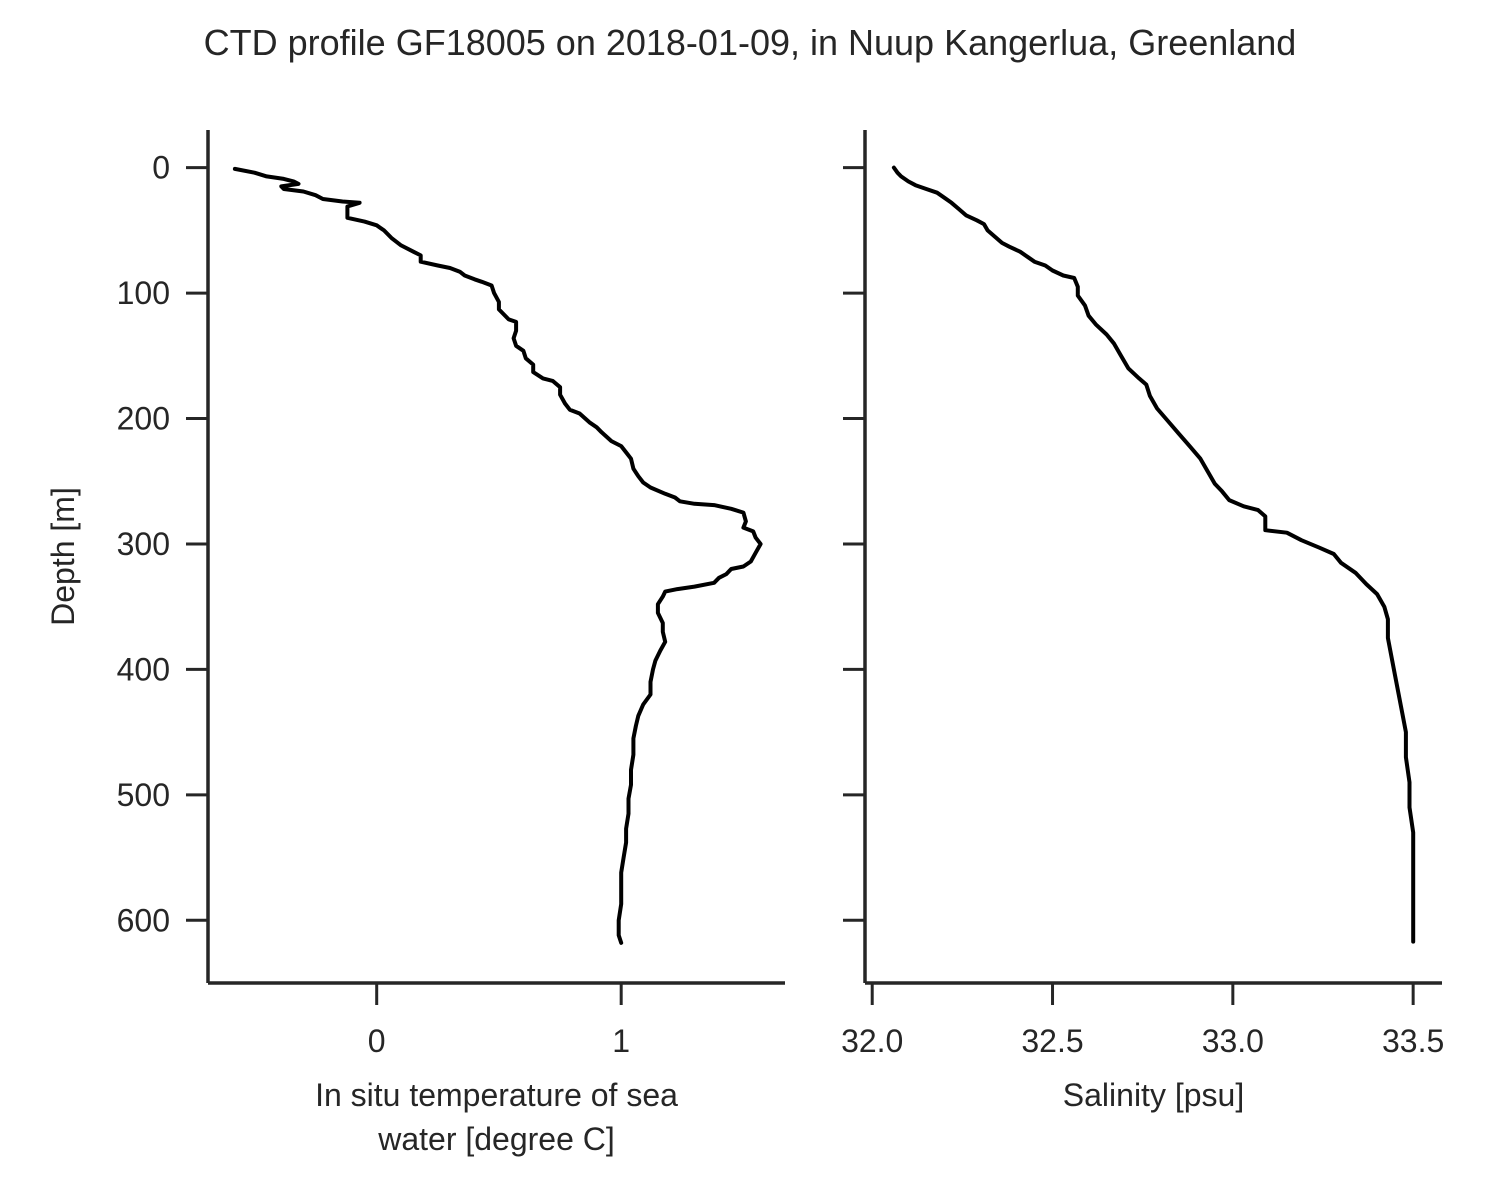 The width and height of the screenshot is (1500, 1200). I want to click on salinity-x-tick-label: 32.0, so click(872, 1041).